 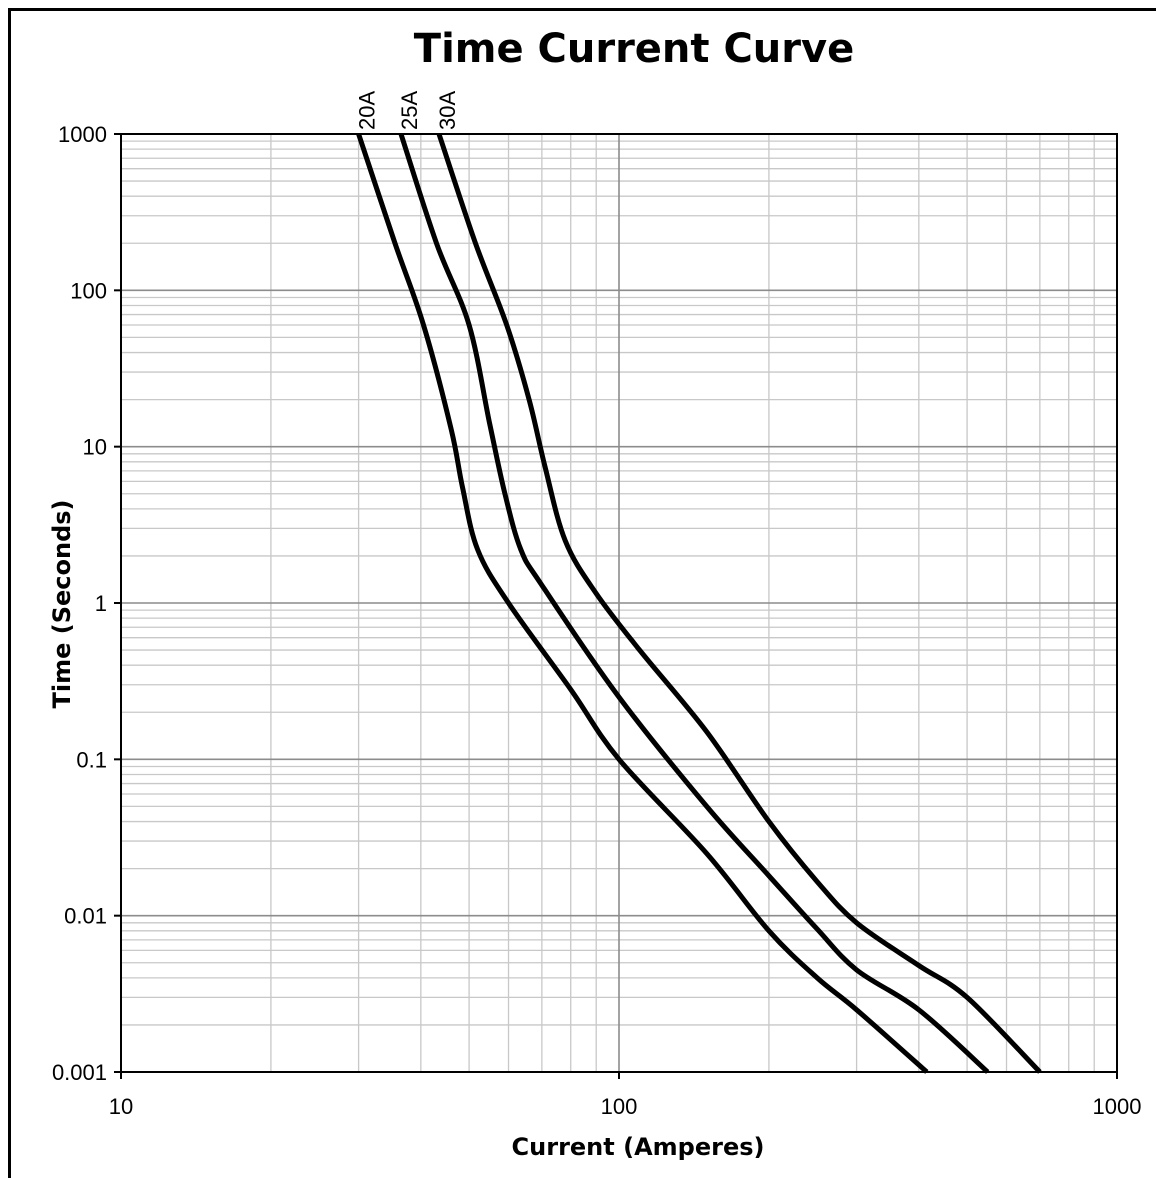 I want to click on series-label-25a: 25A, so click(x=409, y=110).